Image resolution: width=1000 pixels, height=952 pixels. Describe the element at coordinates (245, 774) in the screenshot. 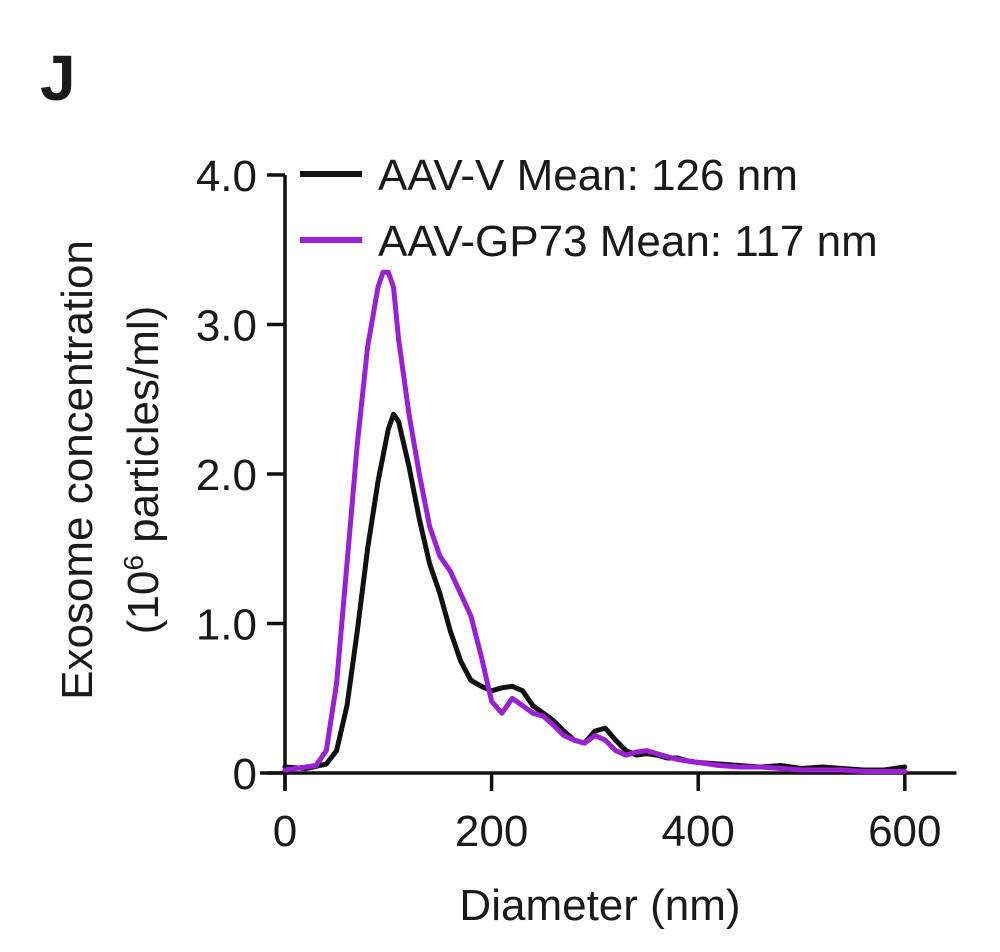

I see `y-tick-label: 0` at that location.